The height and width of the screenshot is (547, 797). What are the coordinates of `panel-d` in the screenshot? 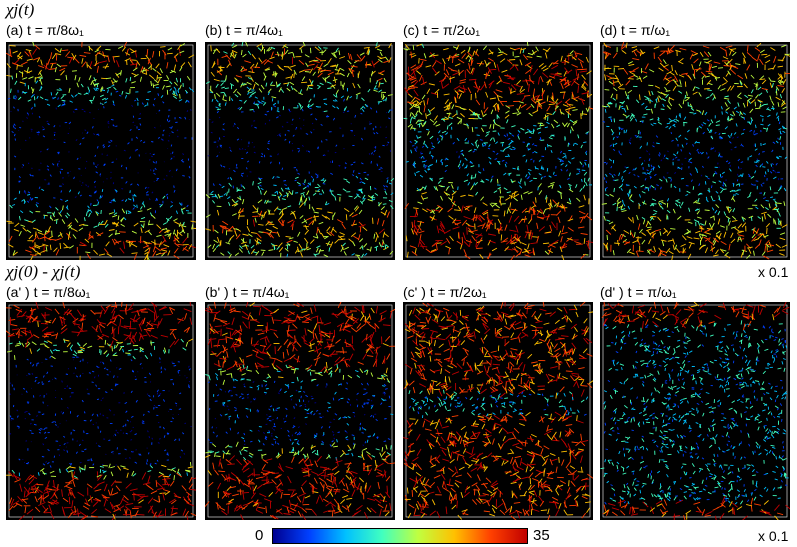 It's located at (695, 151).